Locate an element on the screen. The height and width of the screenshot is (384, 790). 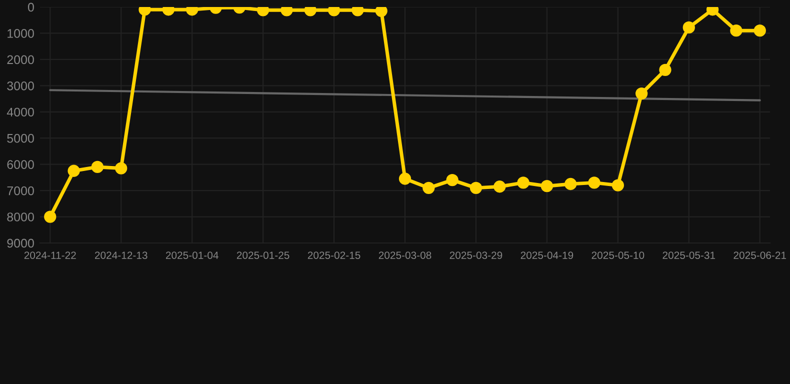
y-tick-label: 7000 is located at coordinates (20, 191).